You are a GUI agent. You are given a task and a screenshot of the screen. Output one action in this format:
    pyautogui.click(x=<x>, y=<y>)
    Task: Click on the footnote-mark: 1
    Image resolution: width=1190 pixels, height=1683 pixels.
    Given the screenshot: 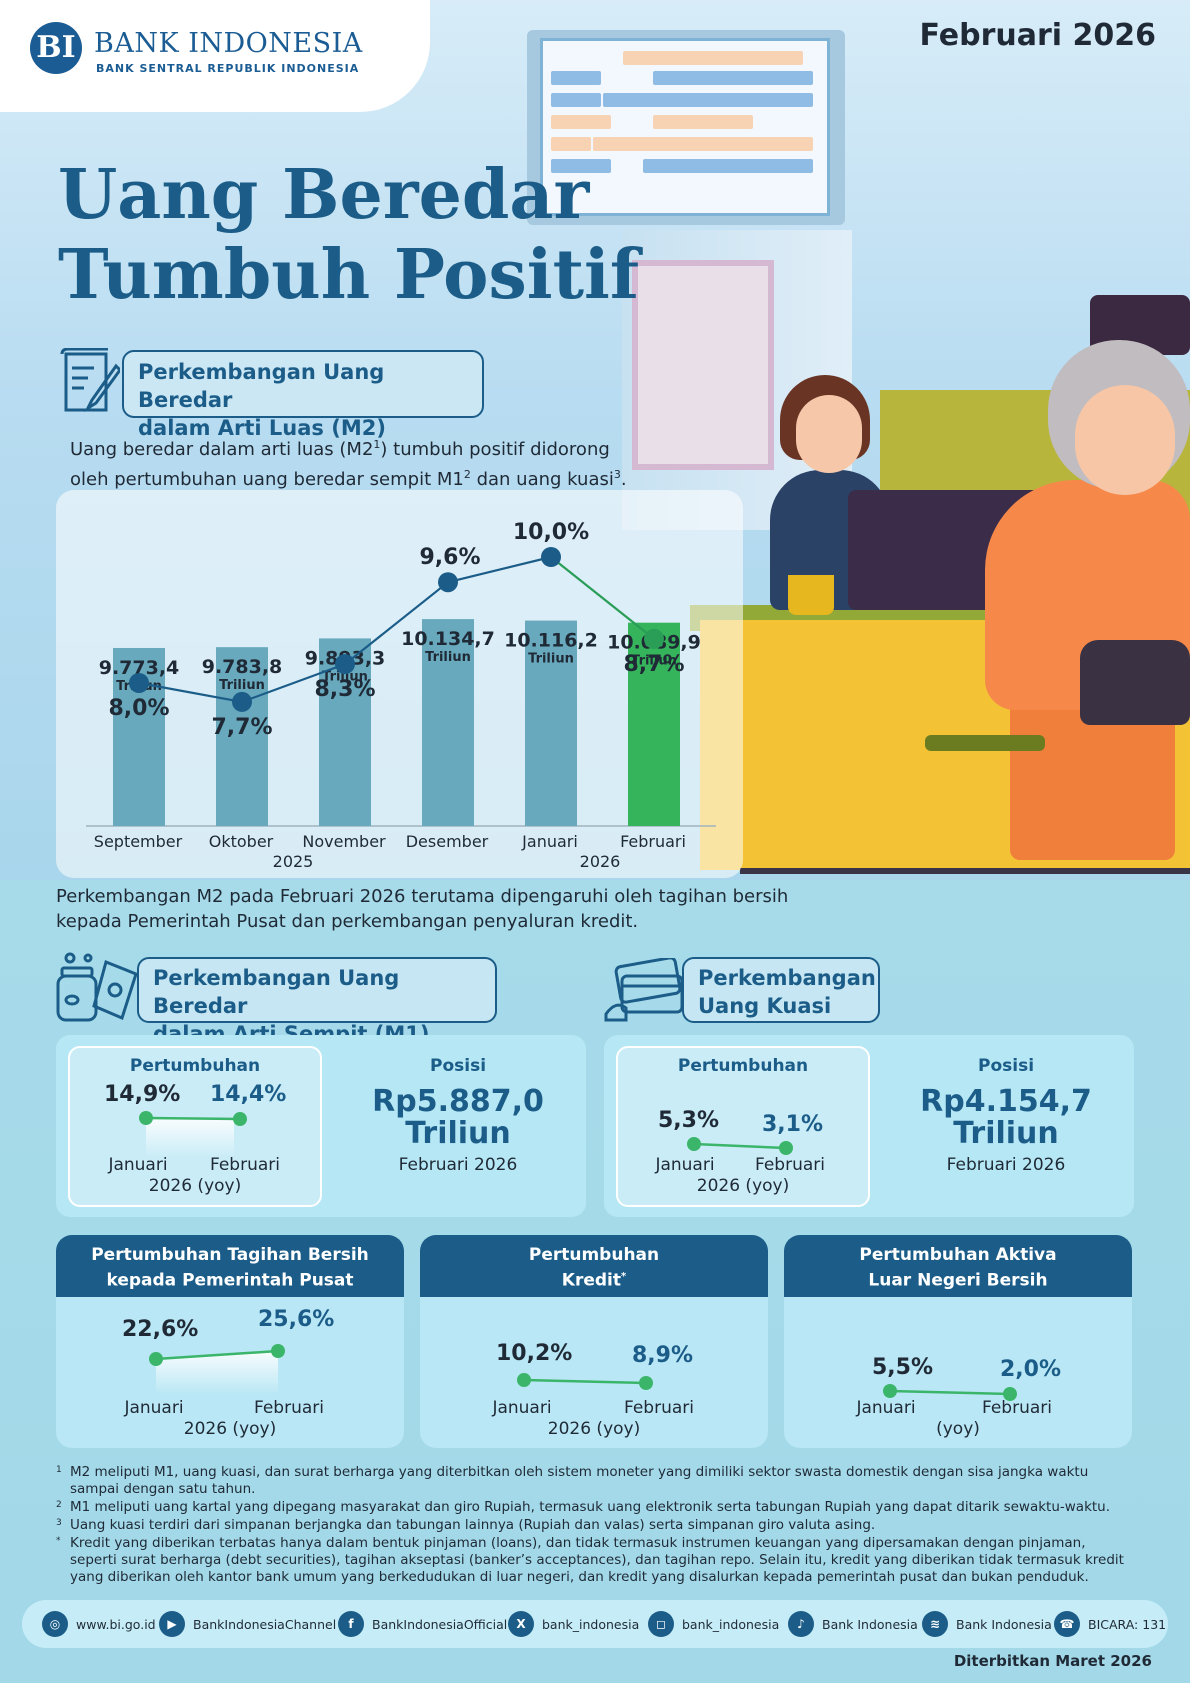 What is the action you would take?
    pyautogui.click(x=59, y=1470)
    